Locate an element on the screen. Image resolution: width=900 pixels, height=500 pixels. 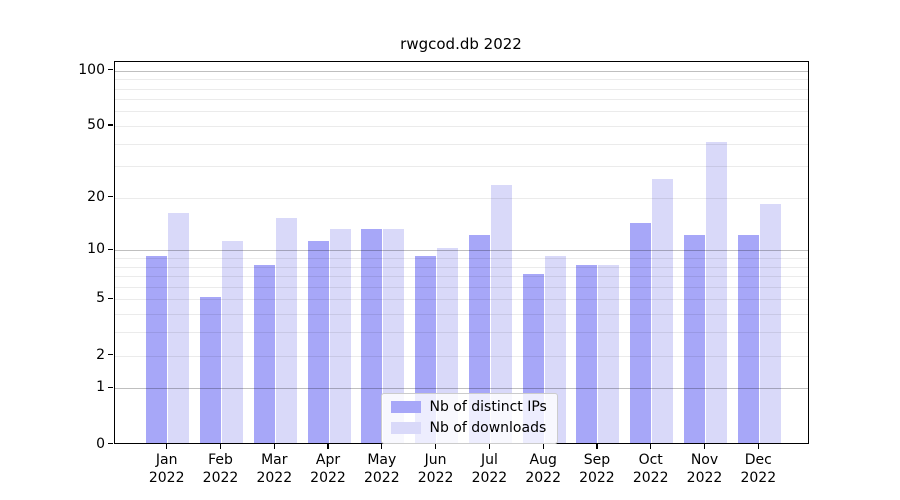
x-tick-mark-nov is located at coordinates (704, 446).